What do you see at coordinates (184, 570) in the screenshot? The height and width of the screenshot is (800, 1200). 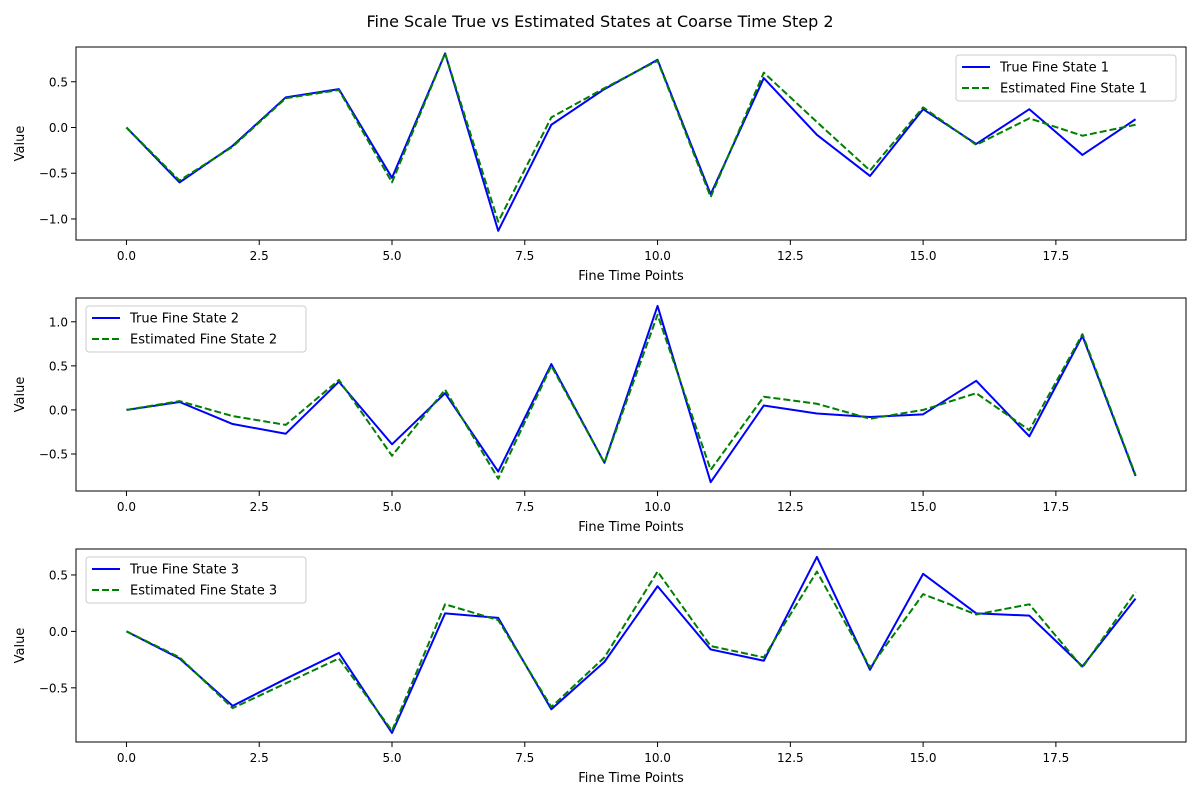 I see `legend-label: True Fine State 3` at bounding box center [184, 570].